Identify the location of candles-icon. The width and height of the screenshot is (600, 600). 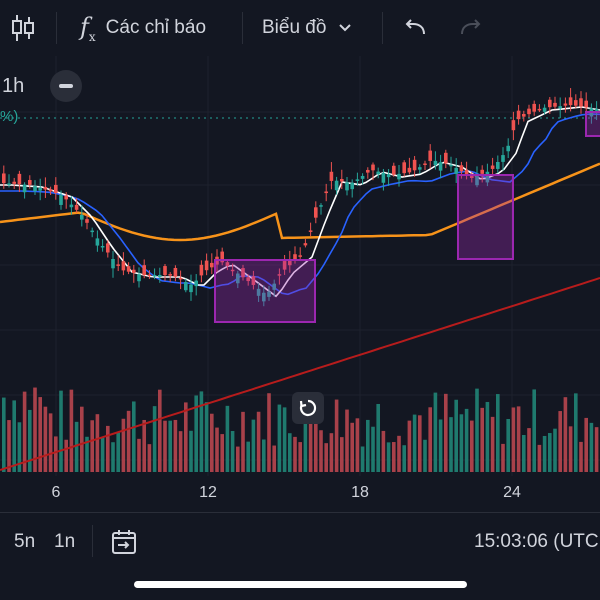
(23, 28).